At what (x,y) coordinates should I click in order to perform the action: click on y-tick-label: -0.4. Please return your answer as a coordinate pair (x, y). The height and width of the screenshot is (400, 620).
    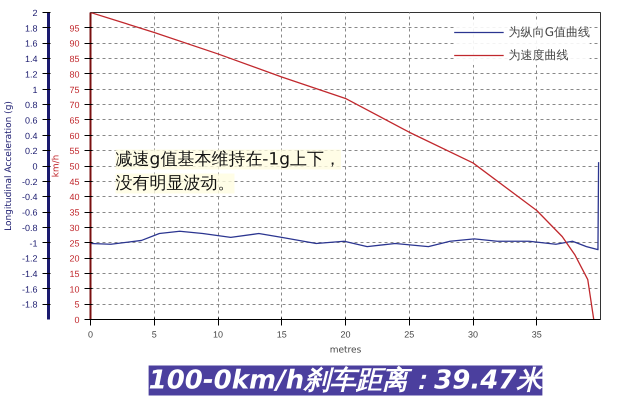
    Looking at the image, I should click on (30, 197).